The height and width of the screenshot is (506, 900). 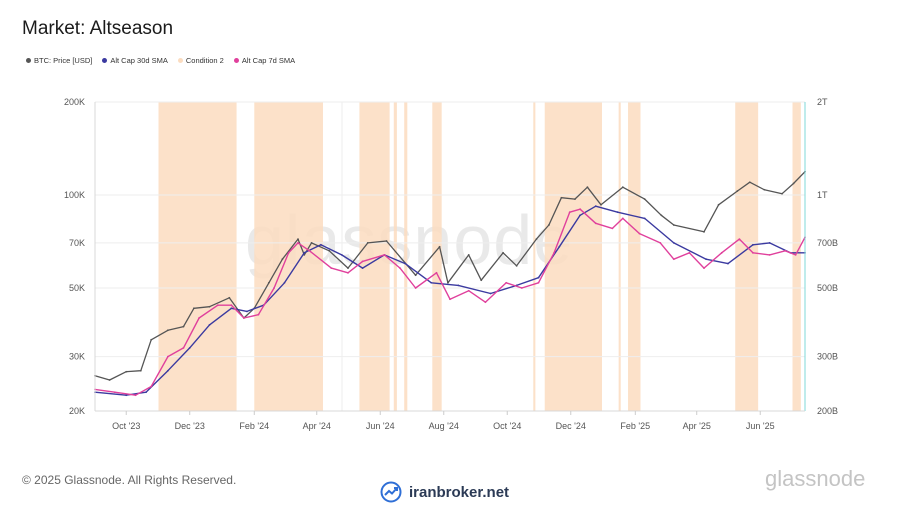 I want to click on x-tick-apr-24: Apr '24, so click(x=317, y=426).